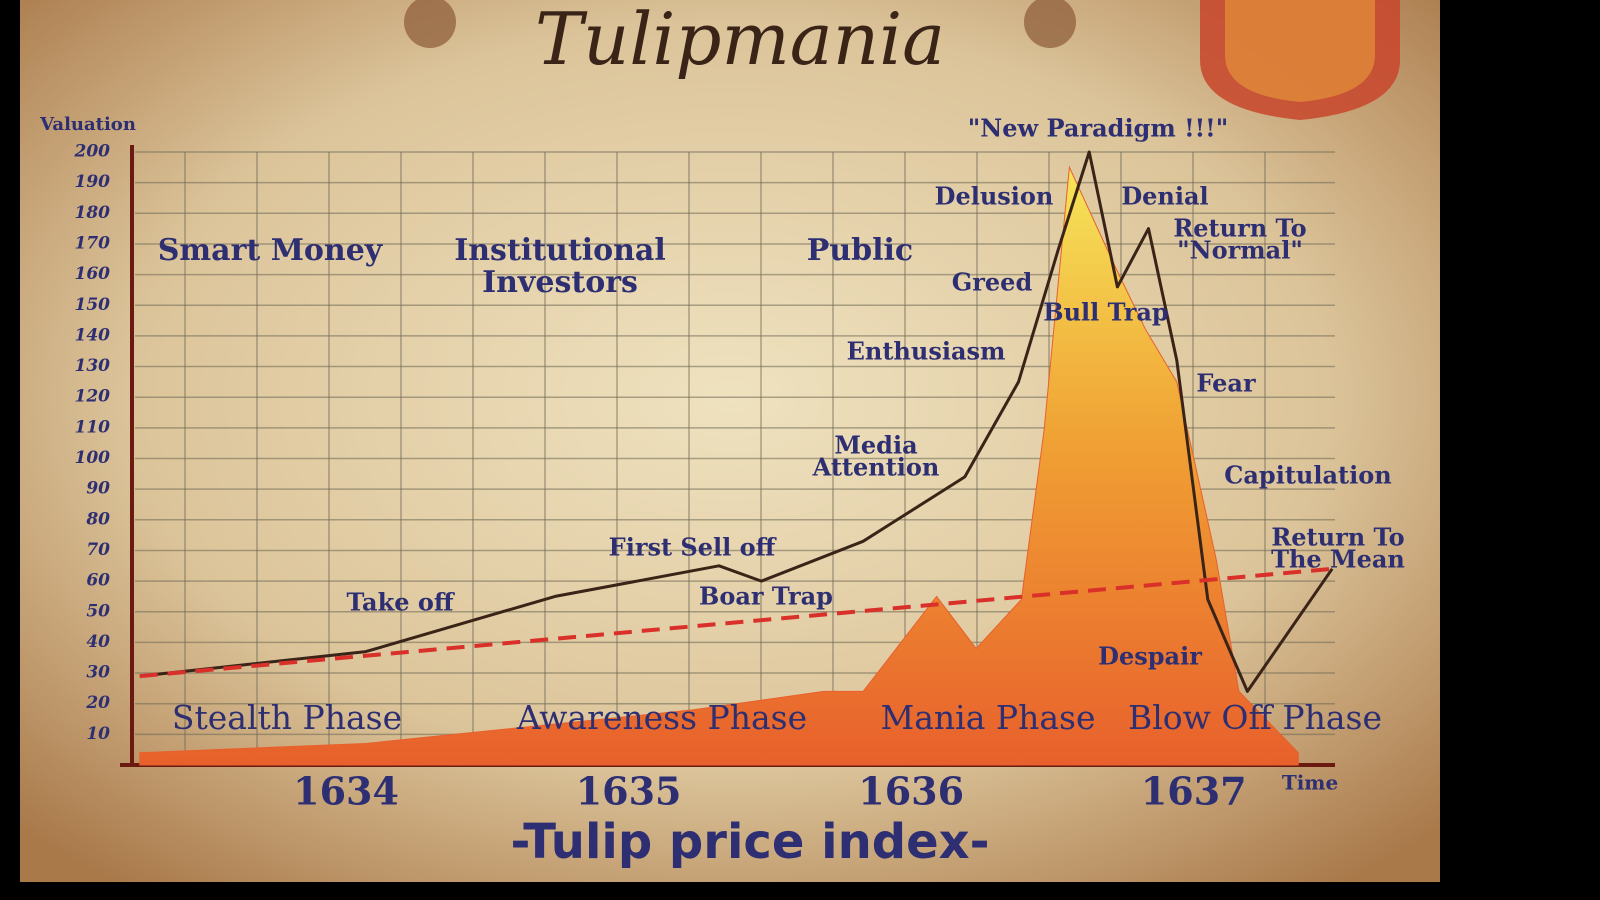  Describe the element at coordinates (93, 458) in the screenshot. I see `y-tick-label: 100` at that location.